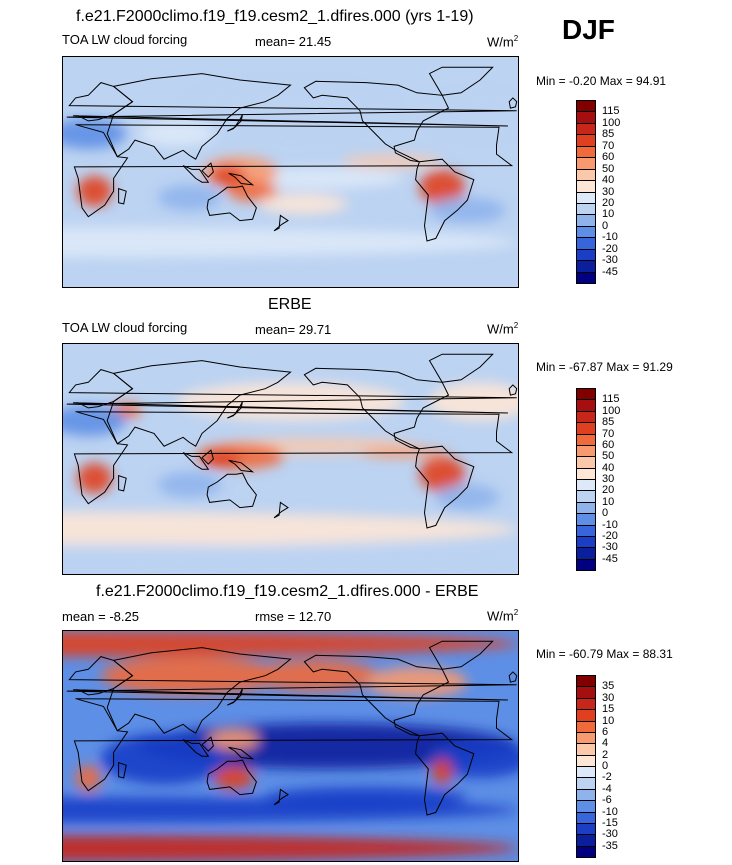  I want to click on panel-1-colorbar: 115 100 85 70 60 50 40 30 20 10 0 -10 -20 -30 -45, so click(598, 192).